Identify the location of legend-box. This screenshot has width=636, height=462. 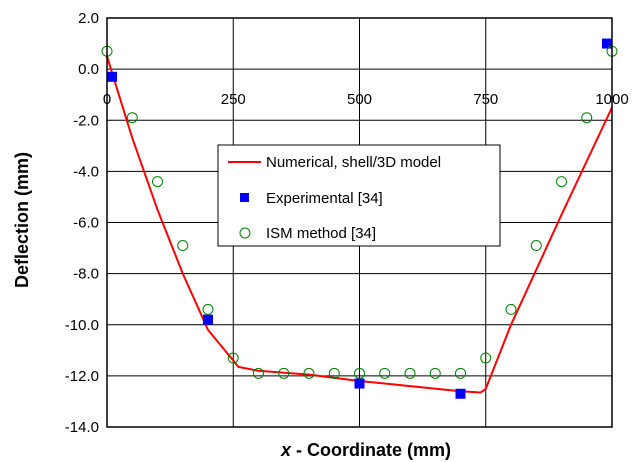
(359, 195).